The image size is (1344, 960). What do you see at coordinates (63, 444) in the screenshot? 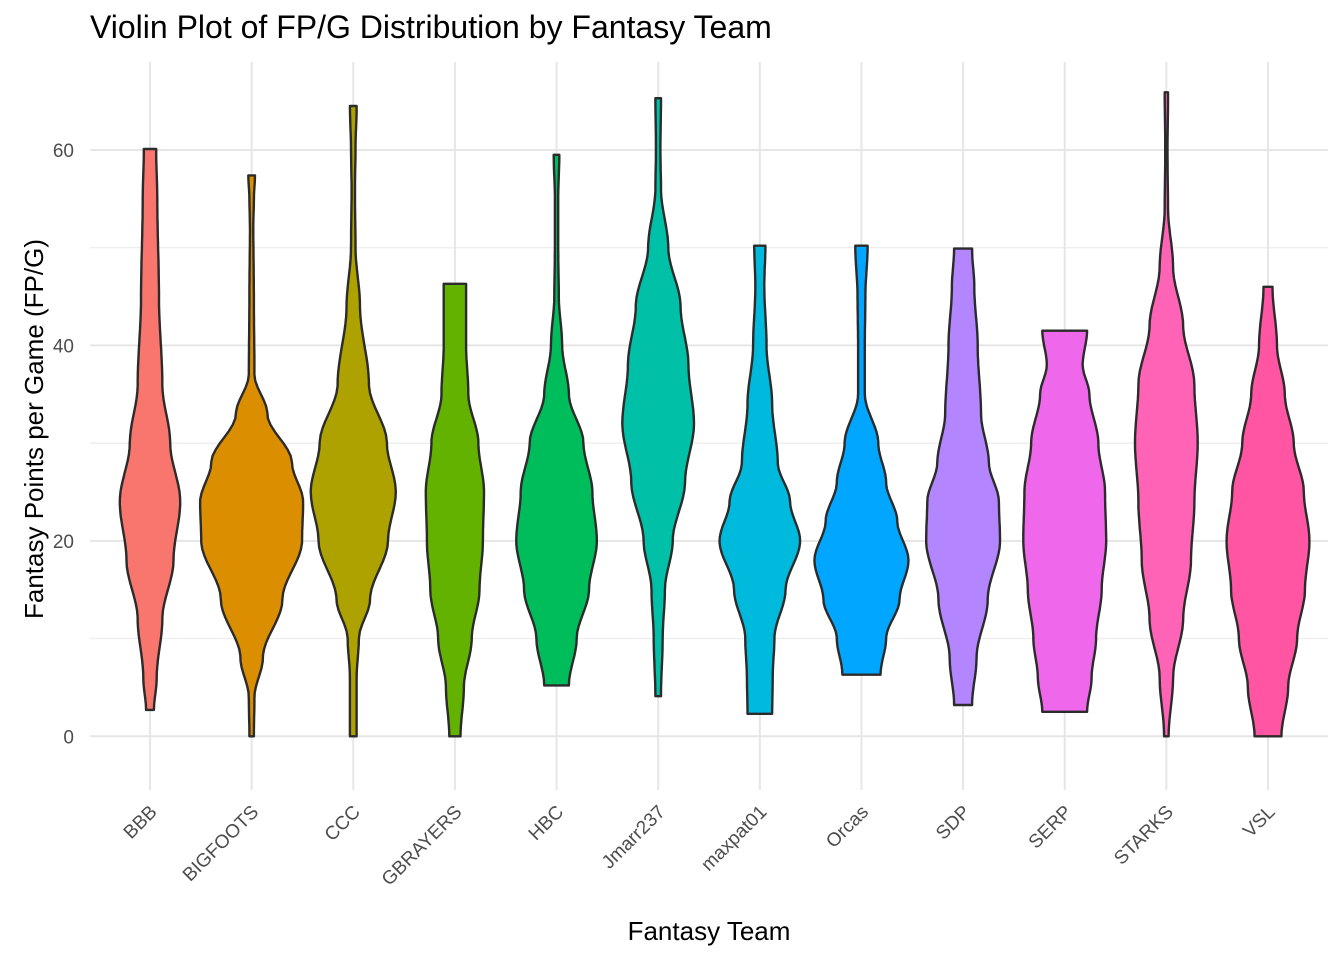
I see `y-axis-ticks: 0 20 40 60` at bounding box center [63, 444].